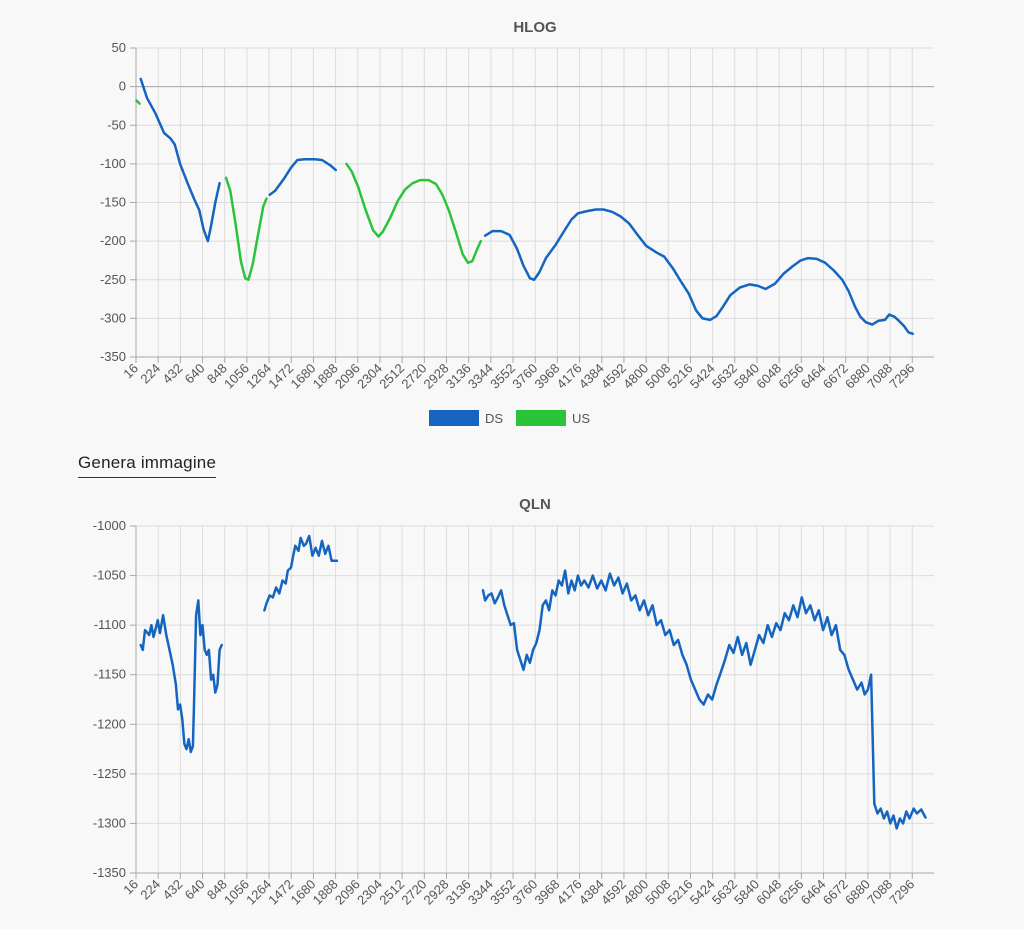 Image resolution: width=1024 pixels, height=929 pixels. Describe the element at coordinates (535, 504) in the screenshot. I see `qln-title: QLN` at that location.